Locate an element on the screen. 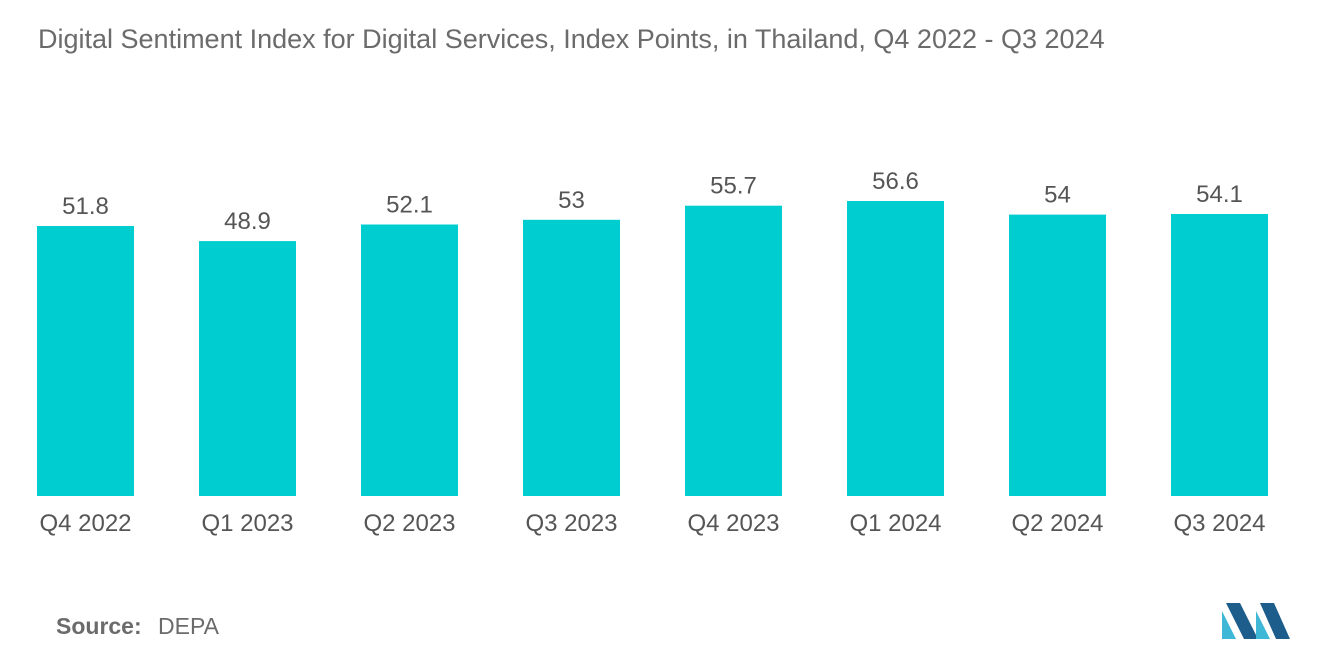 The height and width of the screenshot is (665, 1320). x-tick-label: Q4 2023 is located at coordinates (733, 523).